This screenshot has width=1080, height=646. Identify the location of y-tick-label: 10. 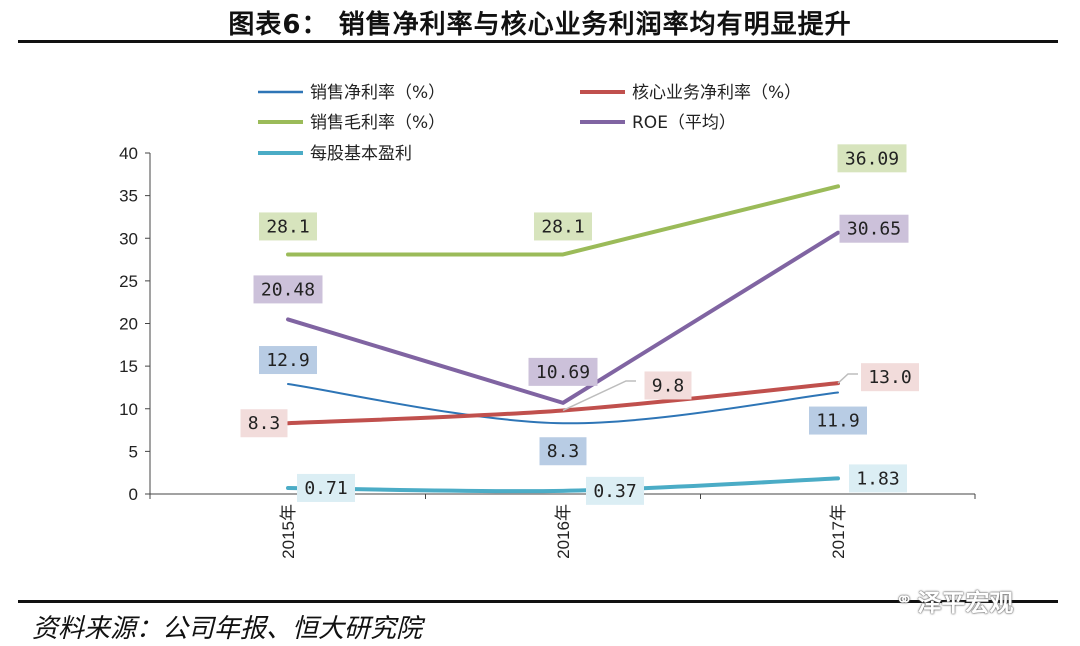
(128, 409).